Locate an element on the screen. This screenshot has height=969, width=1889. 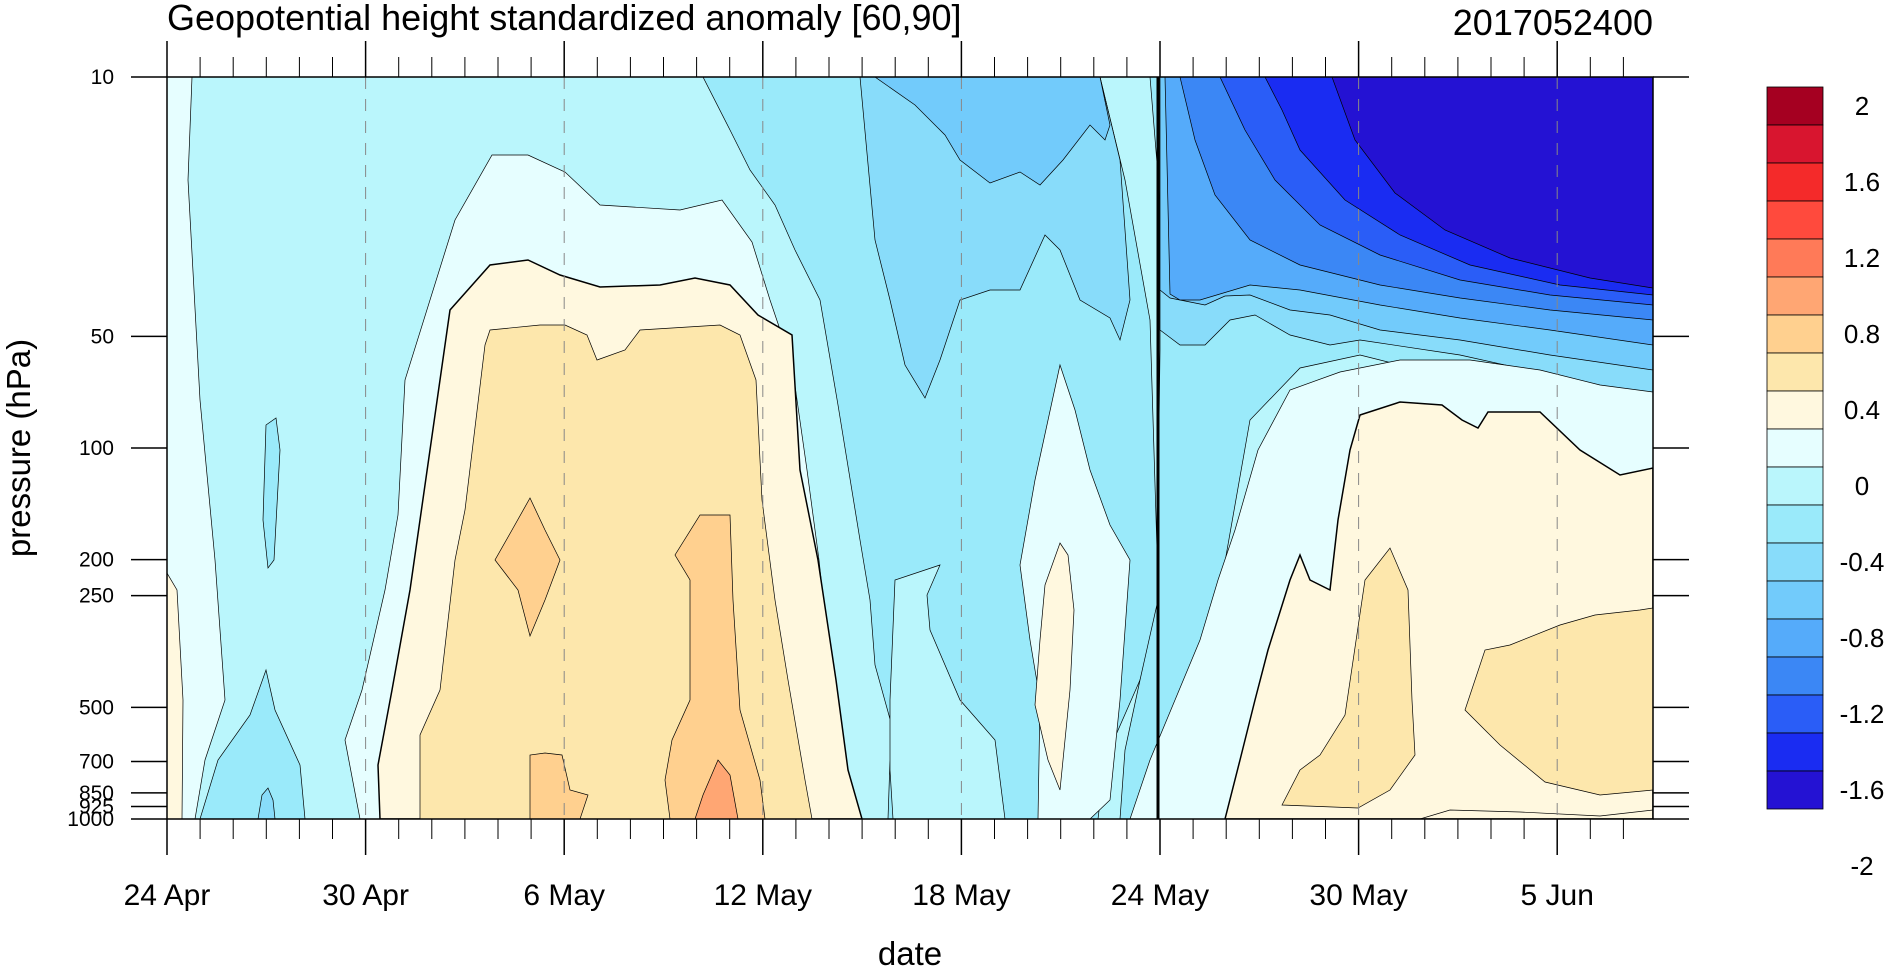
contour-june-bottom is located at coordinates (1536, 814).